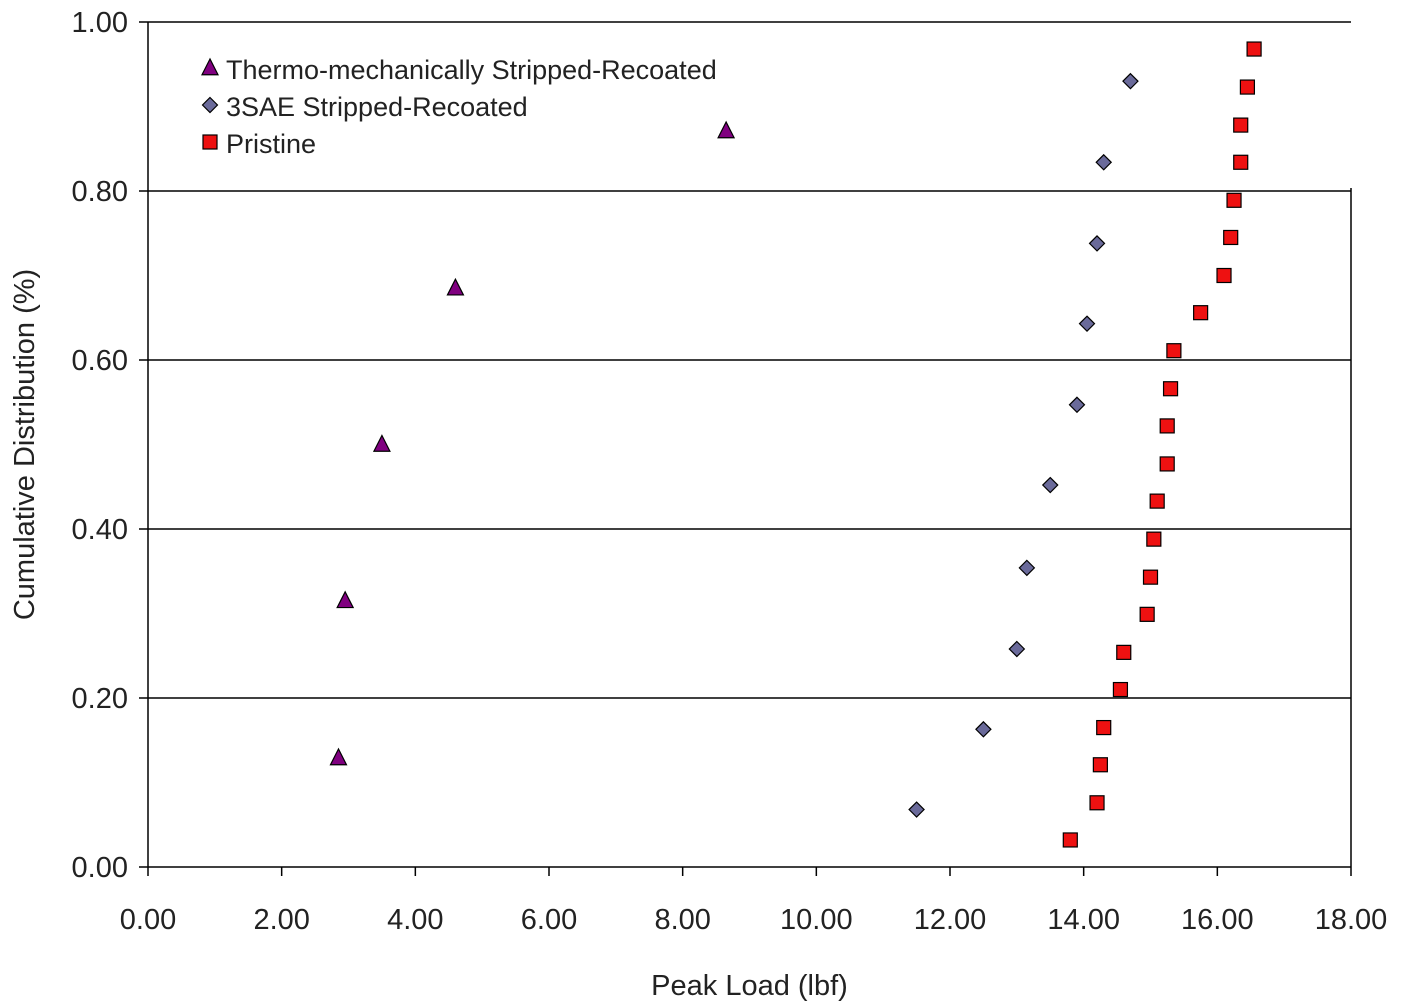  What do you see at coordinates (210, 142) in the screenshot?
I see `legend-marker-square` at bounding box center [210, 142].